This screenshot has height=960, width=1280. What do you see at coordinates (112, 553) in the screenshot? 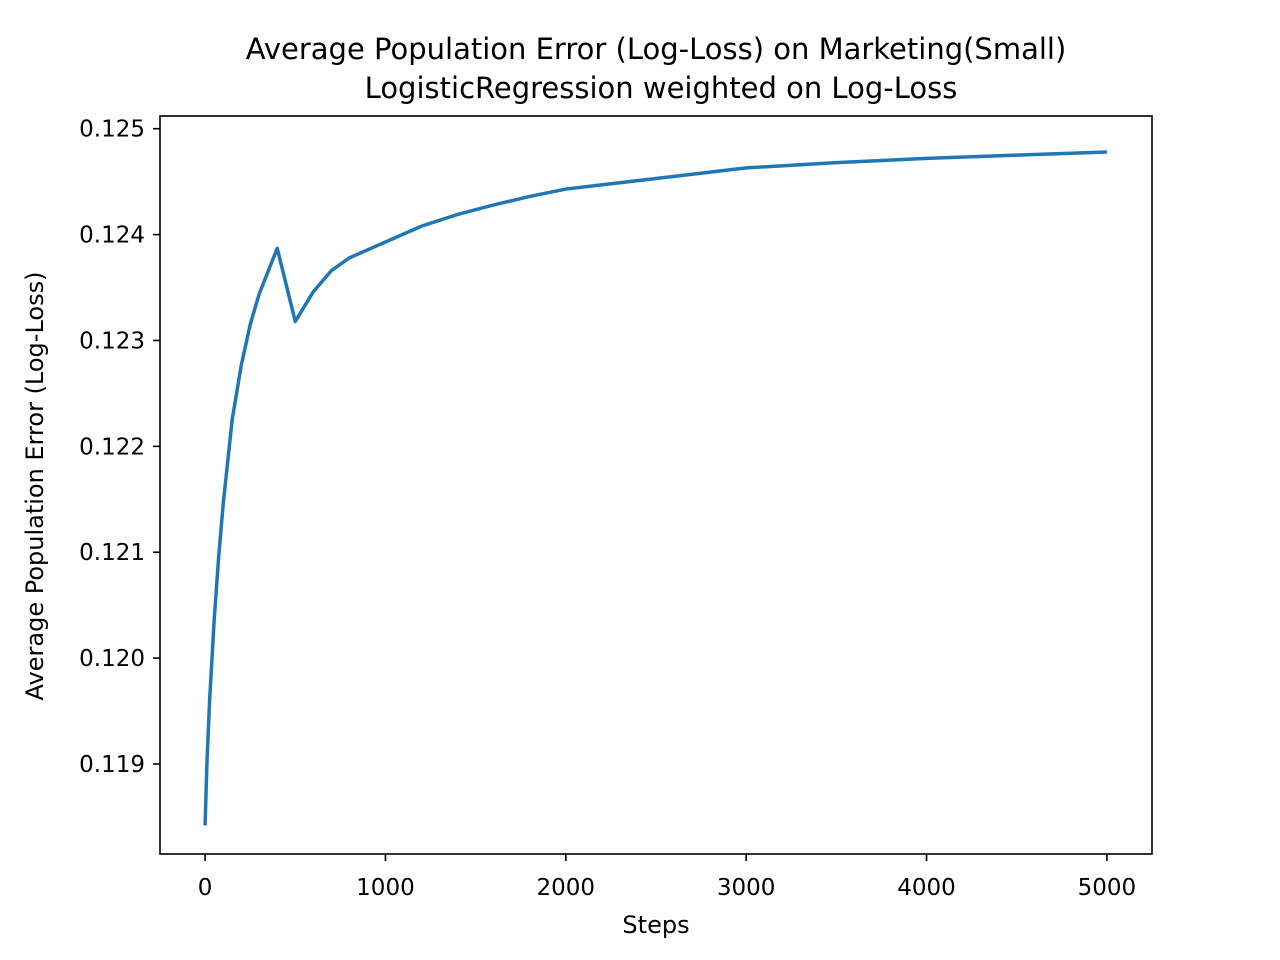
I see `y-tick-label: 0.121` at bounding box center [112, 553].